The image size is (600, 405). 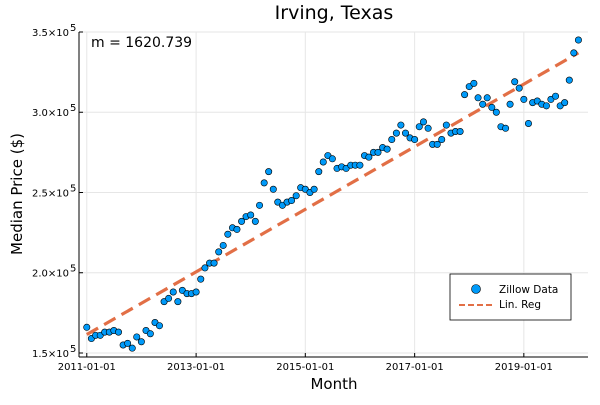 I want to click on x-tick-label: 2011-01-01, so click(x=87, y=367).